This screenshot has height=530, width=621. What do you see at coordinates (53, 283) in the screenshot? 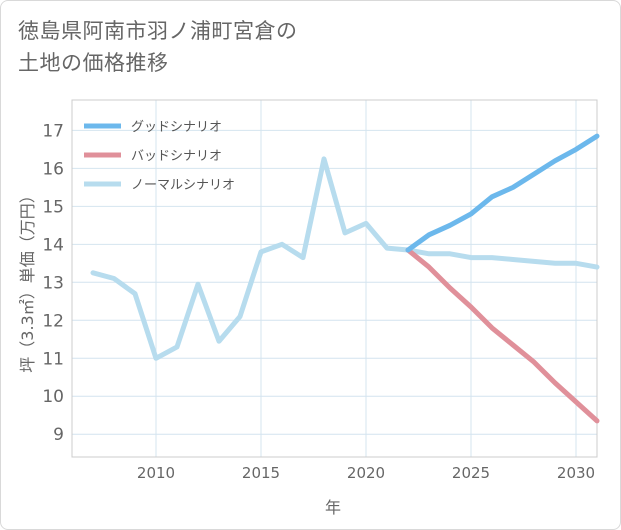
I see `y-tick-label: 13` at bounding box center [53, 283].